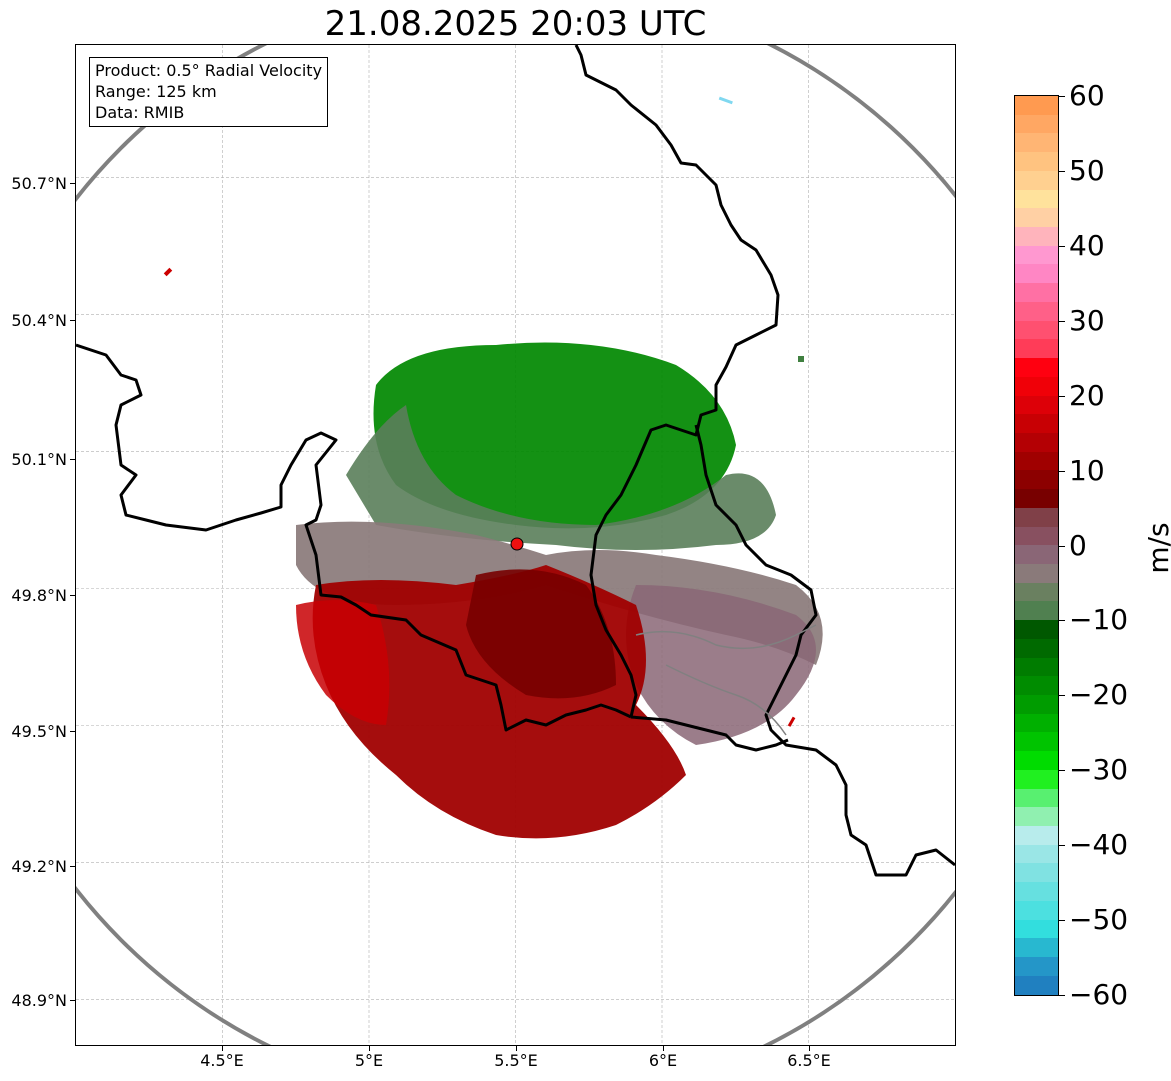  I want to click on product-line: Product: 0.5° Radial Velocity, so click(209, 70).